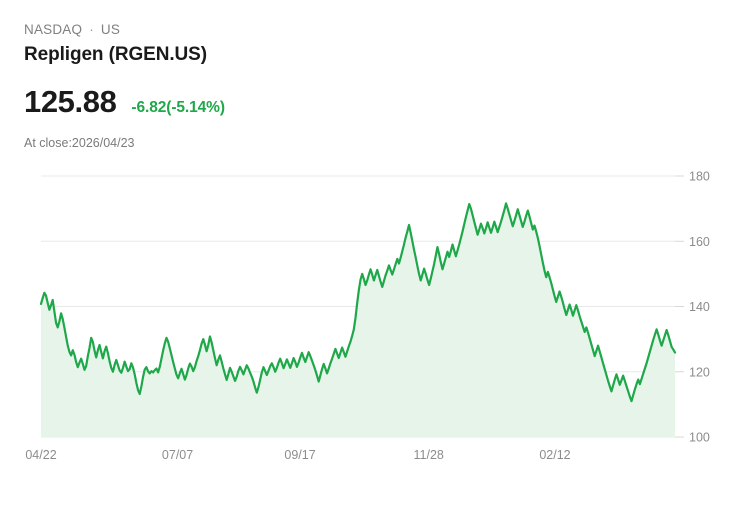 Image resolution: width=736 pixels, height=508 pixels. I want to click on x-axis-label: 04/22, so click(40, 455).